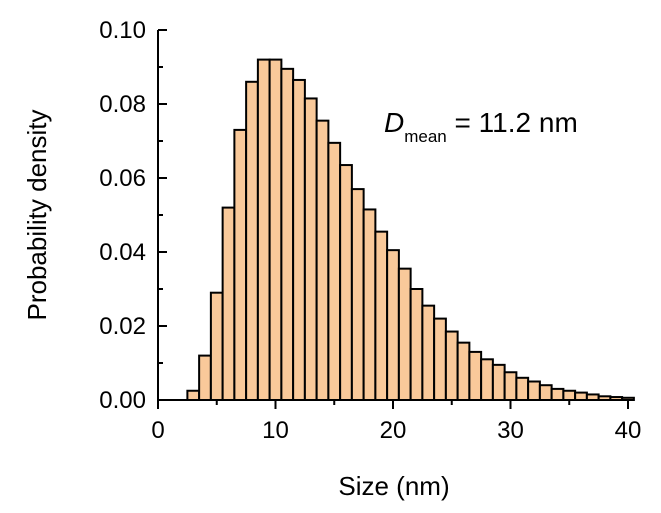 The image size is (661, 513). I want to click on x-tick-label: 30, so click(510, 430).